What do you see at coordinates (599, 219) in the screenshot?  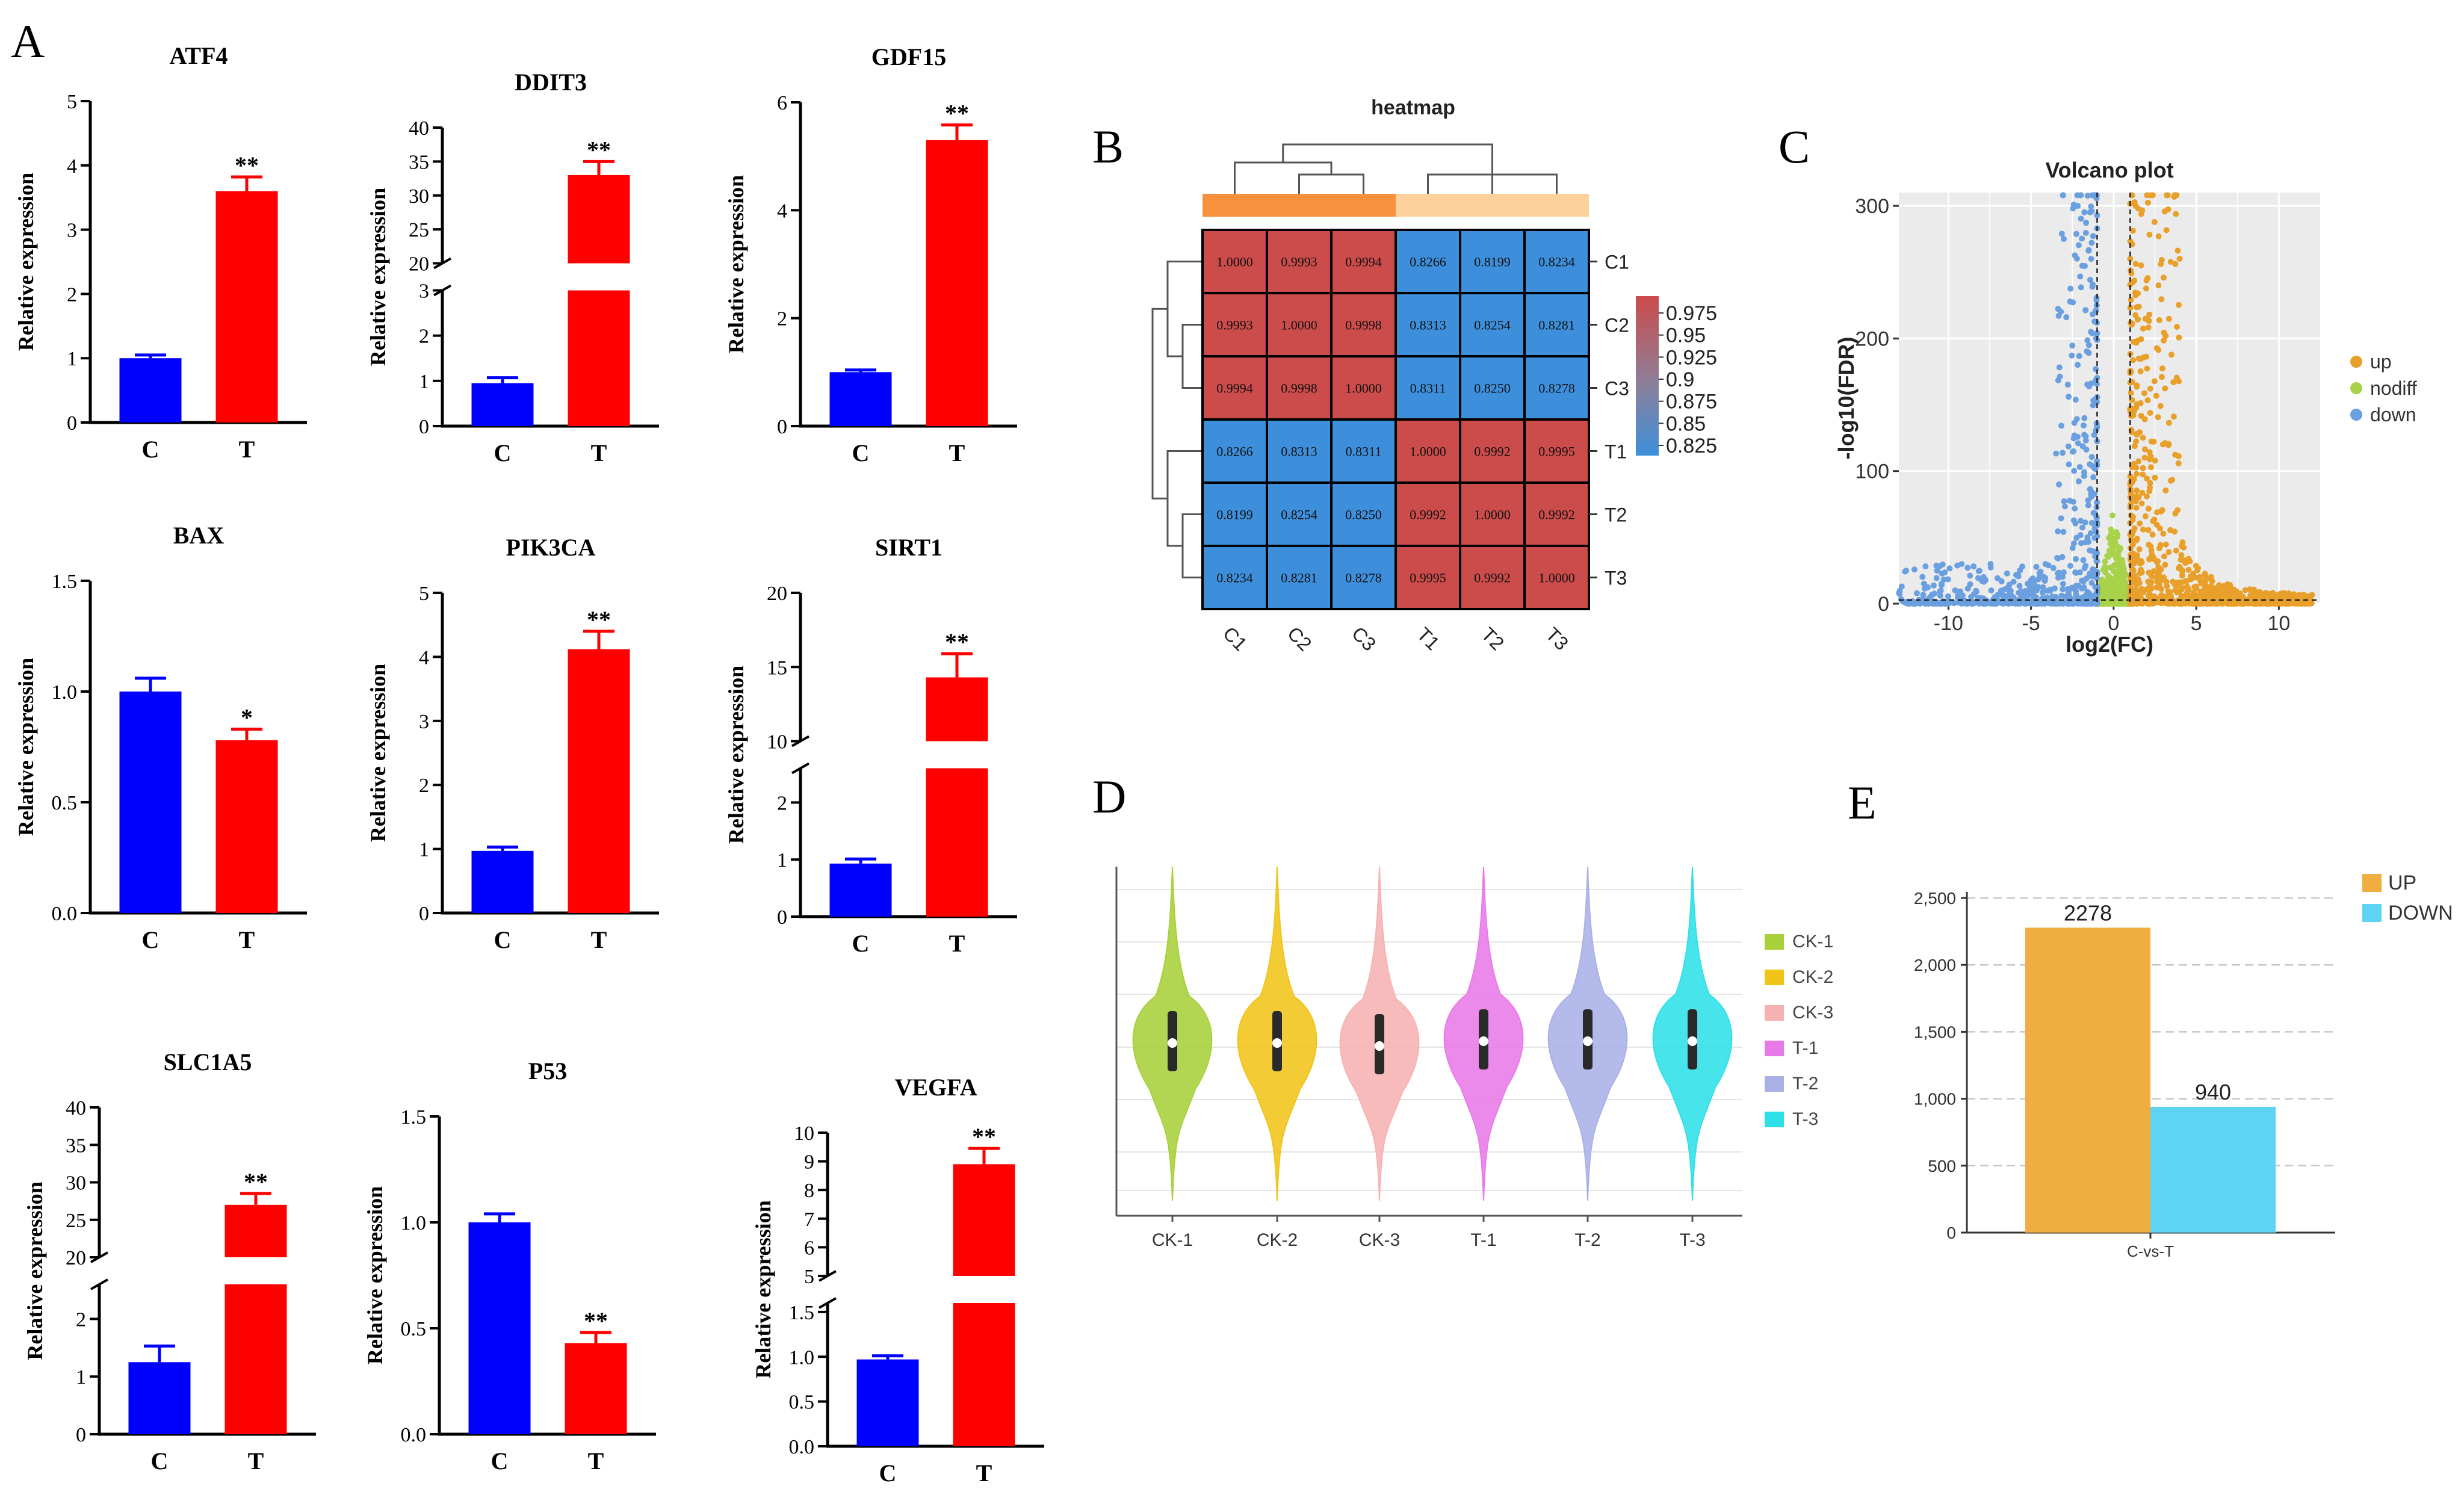 I see `bar-T-upper` at bounding box center [599, 219].